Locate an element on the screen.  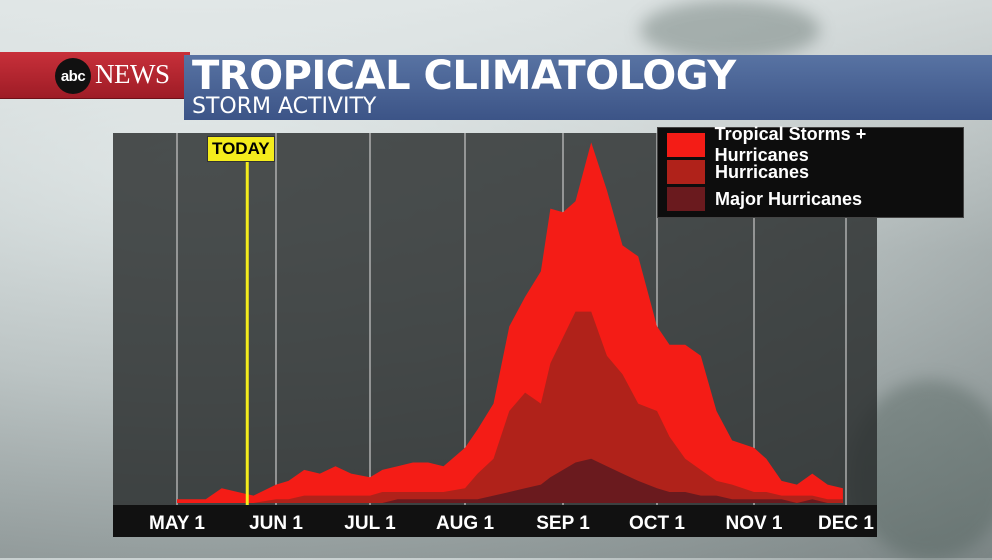
legend-item-total: Tropical Storms + Hurricanes is located at coordinates (815, 144).